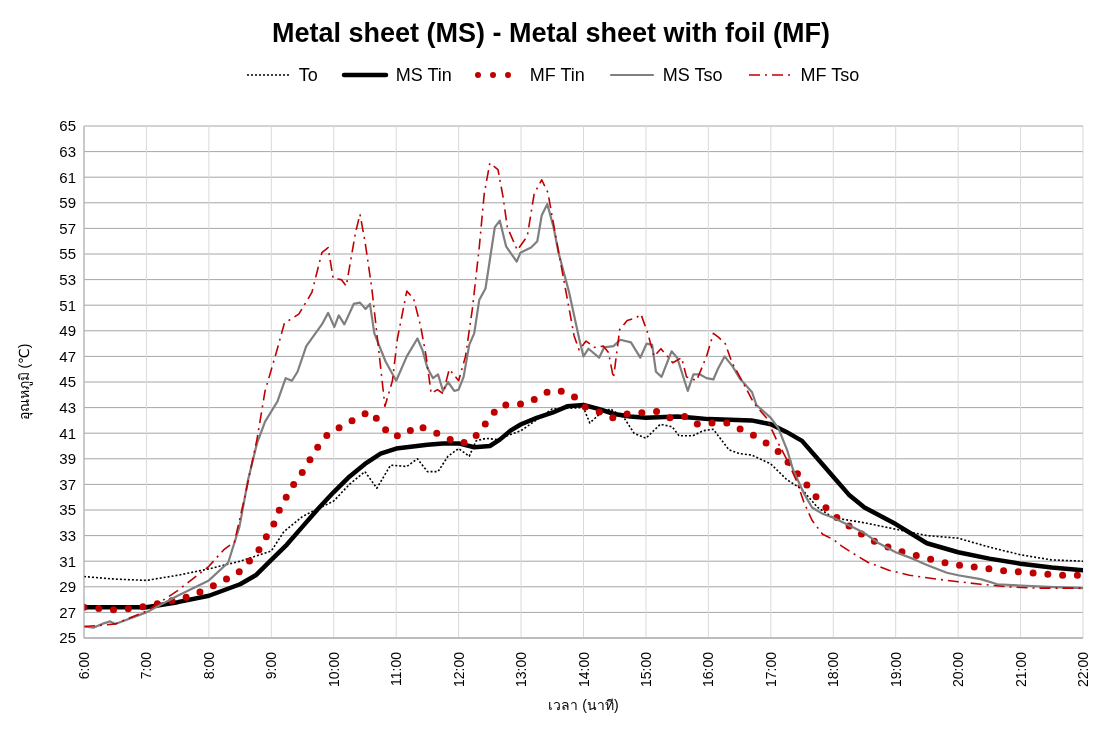 This screenshot has height=742, width=1102. What do you see at coordinates (24, 382) in the screenshot?
I see `y-axis-title: อุณหภูมิ (℃)` at bounding box center [24, 382].